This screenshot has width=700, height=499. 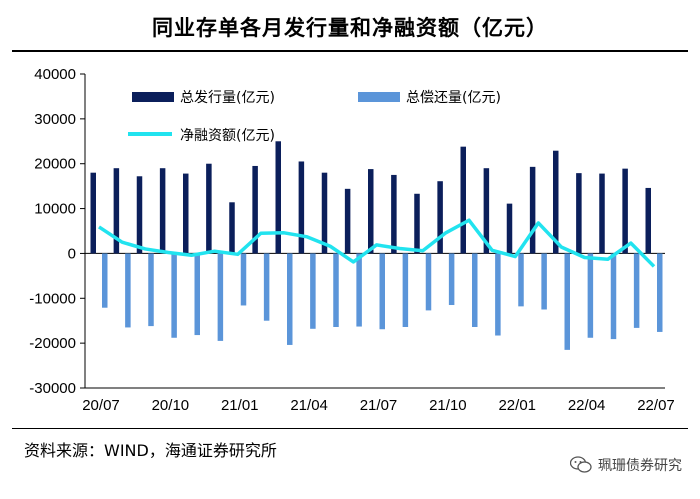 I want to click on legend-label-issuance: 总发行量(亿元), so click(x=227, y=98).